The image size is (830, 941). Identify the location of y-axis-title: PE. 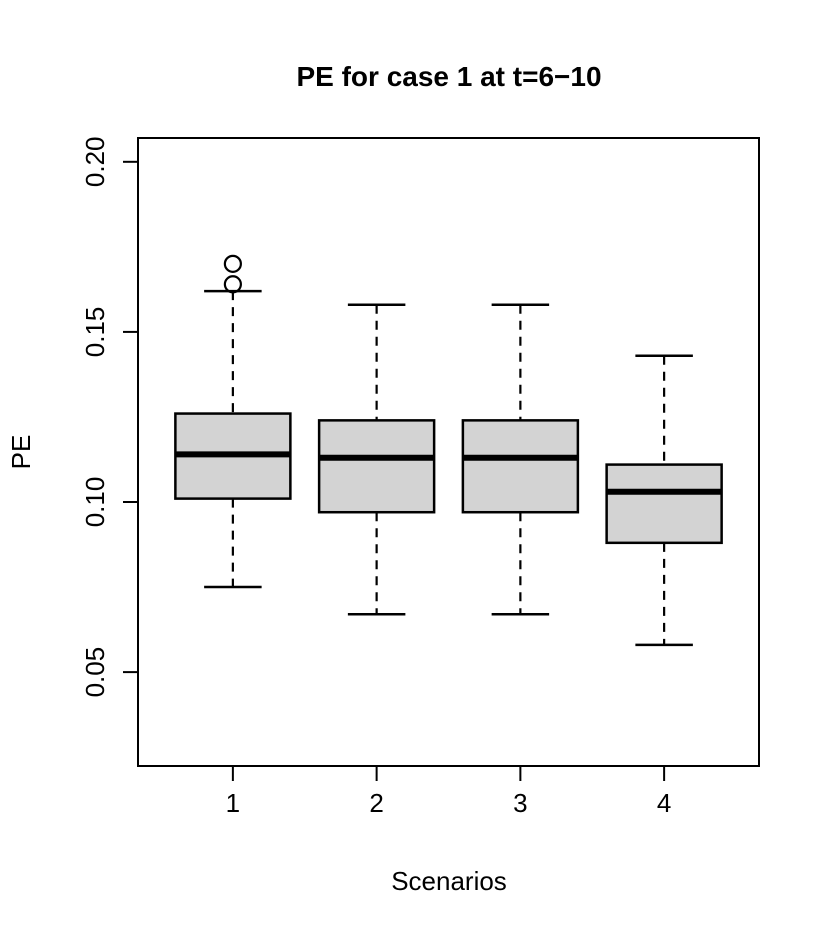
(21, 452).